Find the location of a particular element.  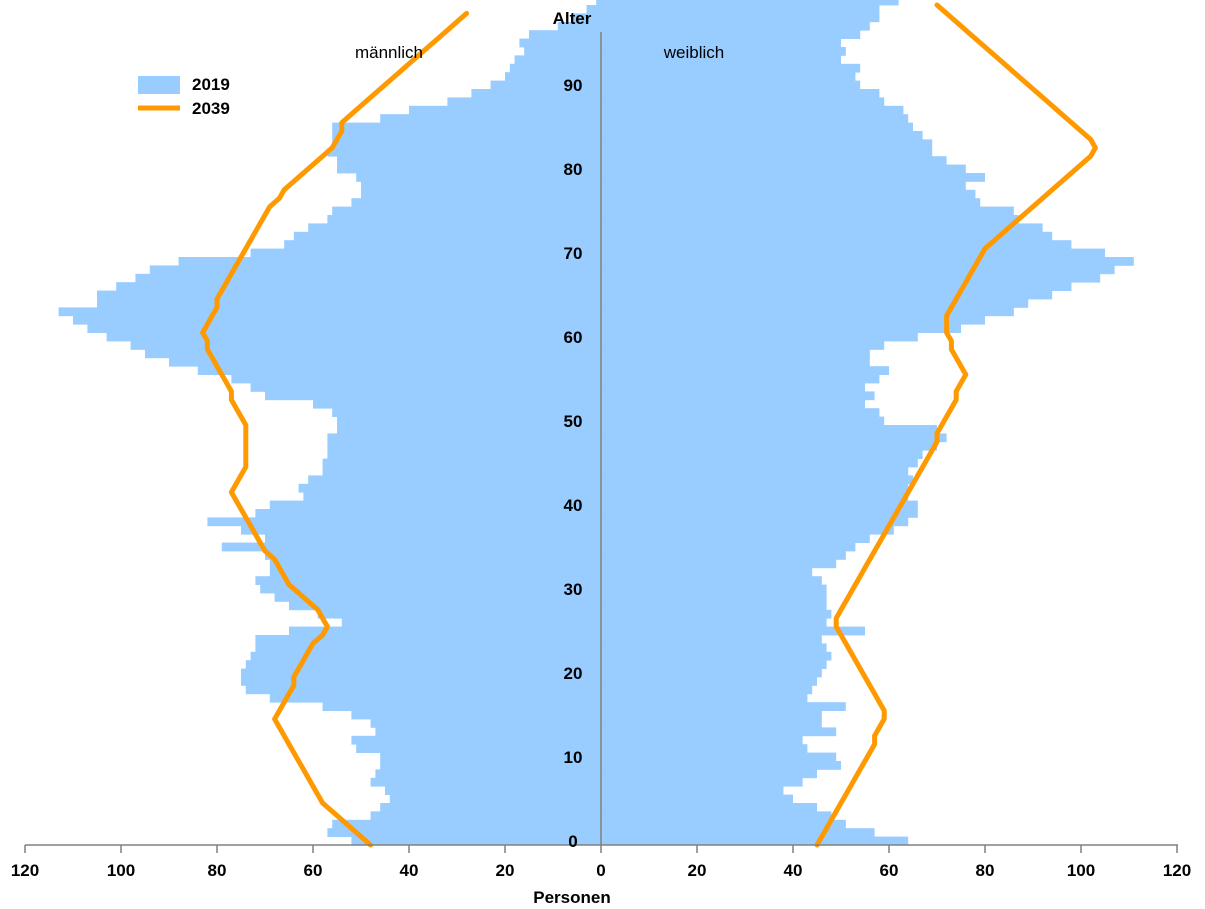

legend: 2019 2039 is located at coordinates (184, 96).